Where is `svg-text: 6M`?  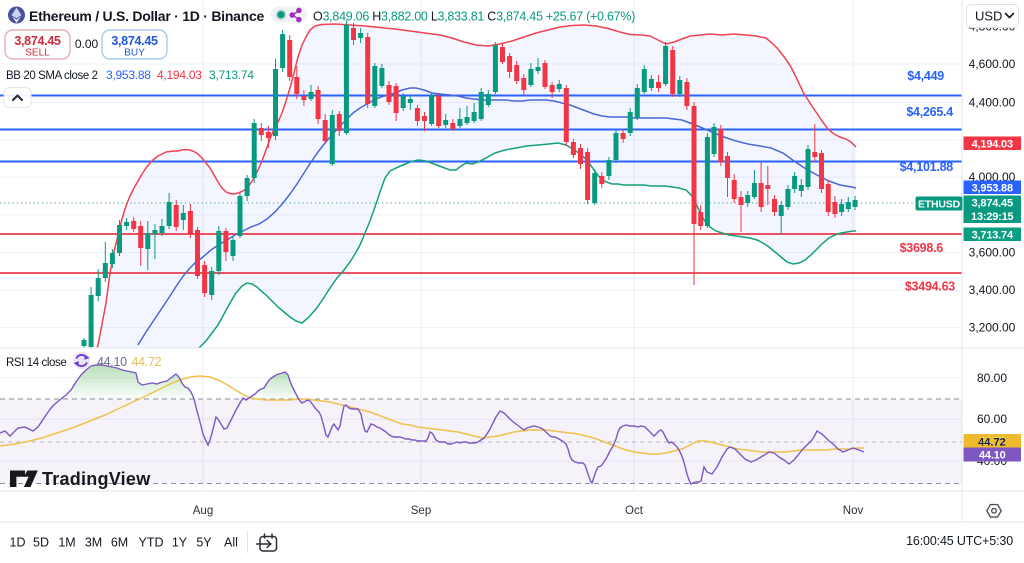 svg-text: 6M is located at coordinates (119, 543).